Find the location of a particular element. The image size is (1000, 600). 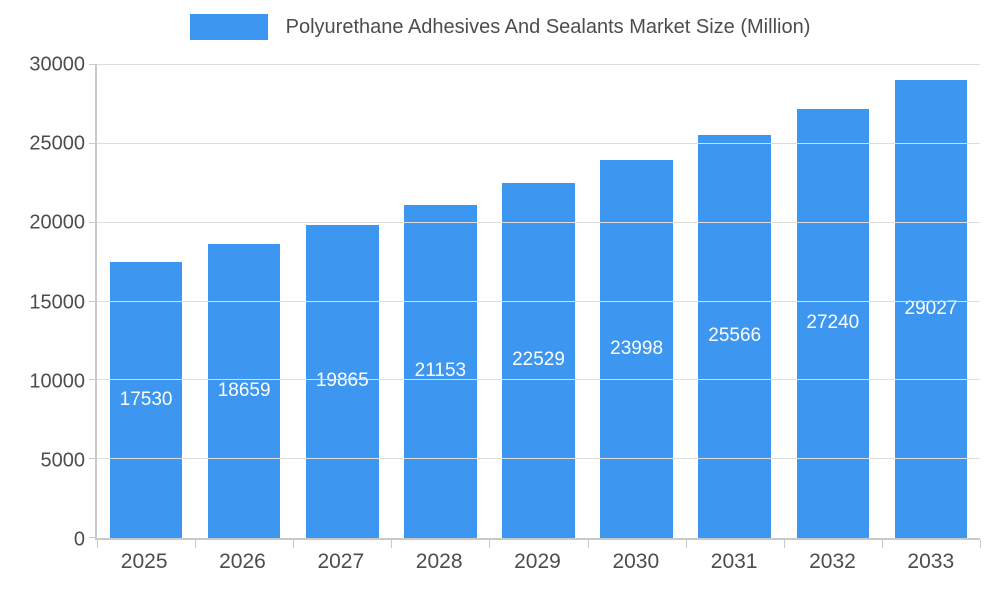

bar: 29027 is located at coordinates (931, 309).